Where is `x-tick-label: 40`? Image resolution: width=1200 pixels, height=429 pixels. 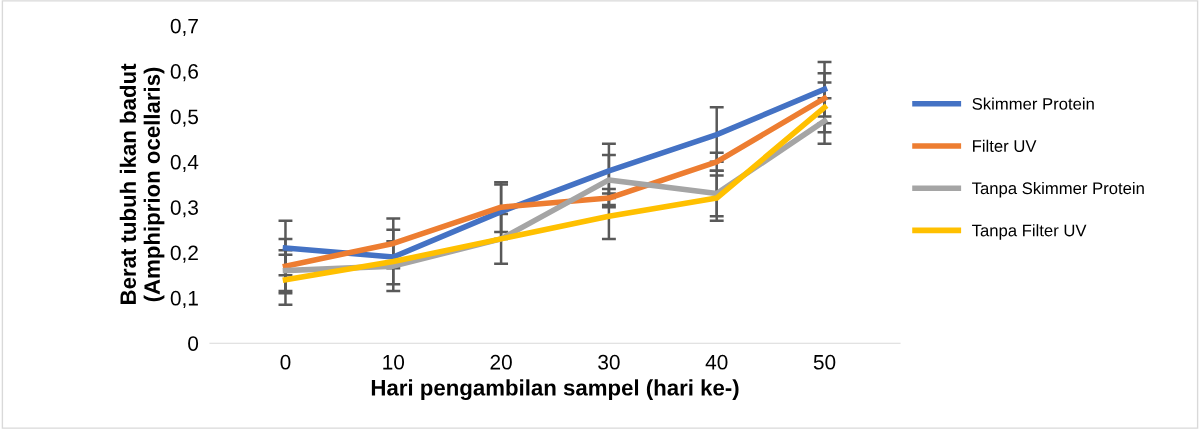 x-tick-label: 40 is located at coordinates (716, 362).